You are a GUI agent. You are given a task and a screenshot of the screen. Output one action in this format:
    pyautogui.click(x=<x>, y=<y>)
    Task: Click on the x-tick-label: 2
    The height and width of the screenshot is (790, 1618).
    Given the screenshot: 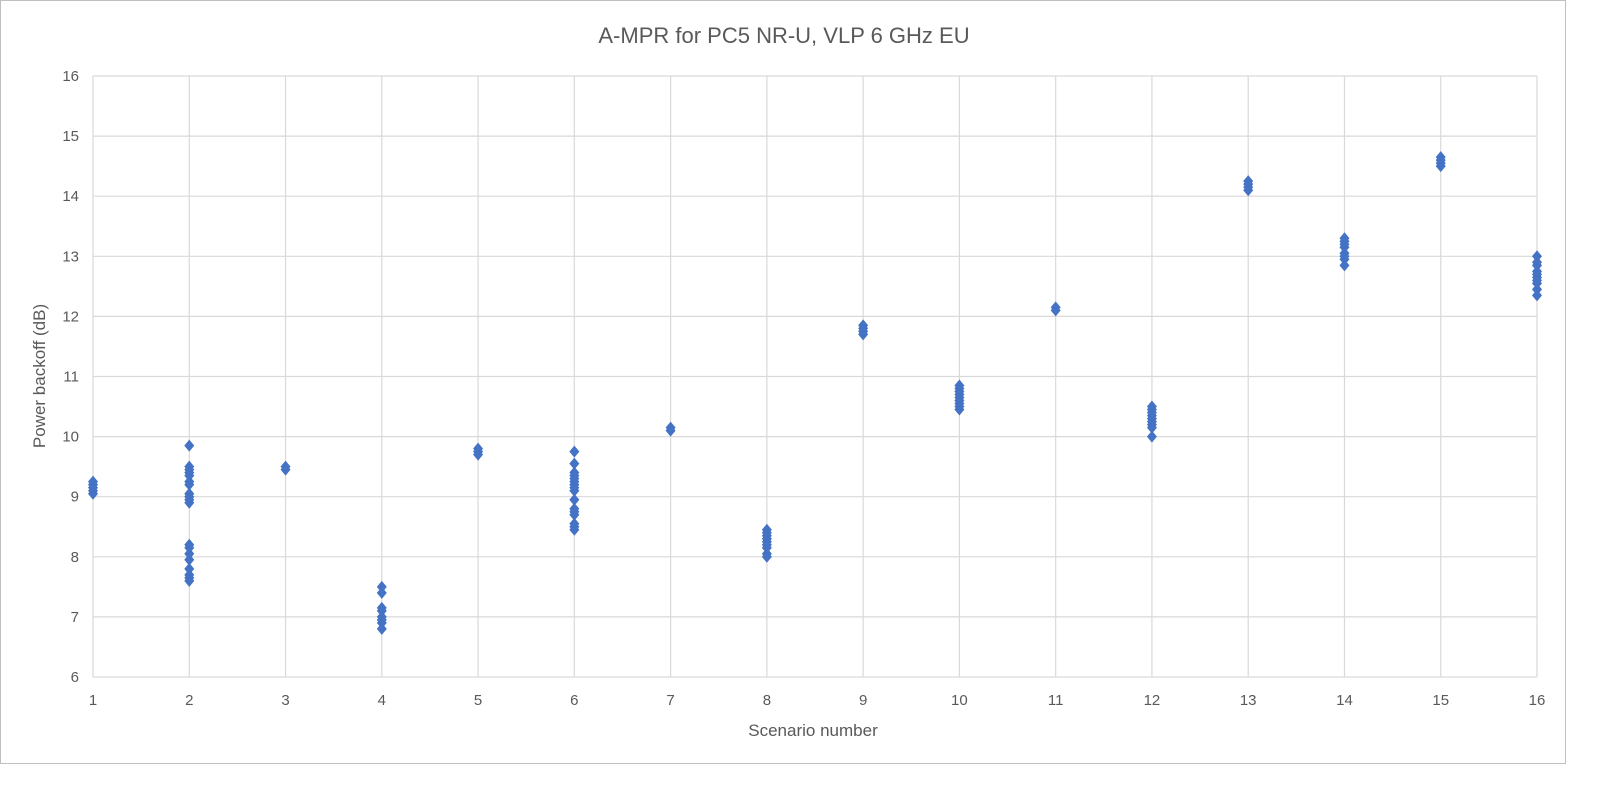 What is the action you would take?
    pyautogui.click(x=189, y=700)
    